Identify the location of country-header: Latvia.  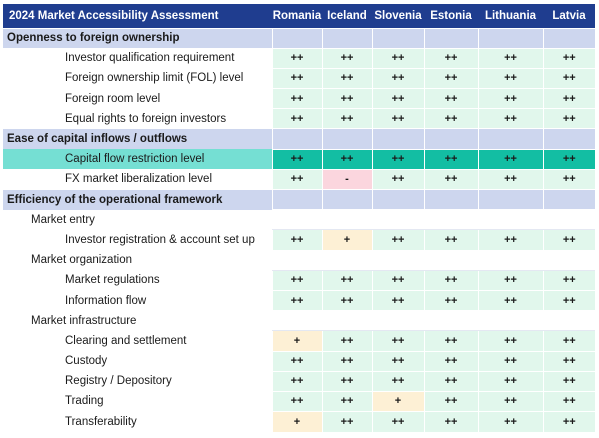
(569, 16).